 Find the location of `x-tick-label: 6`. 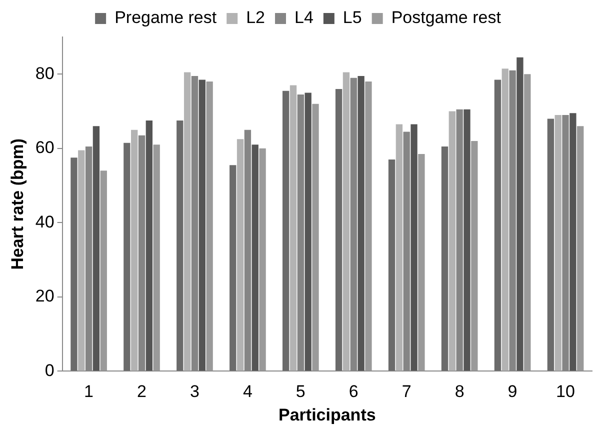

x-tick-label: 6 is located at coordinates (353, 392).